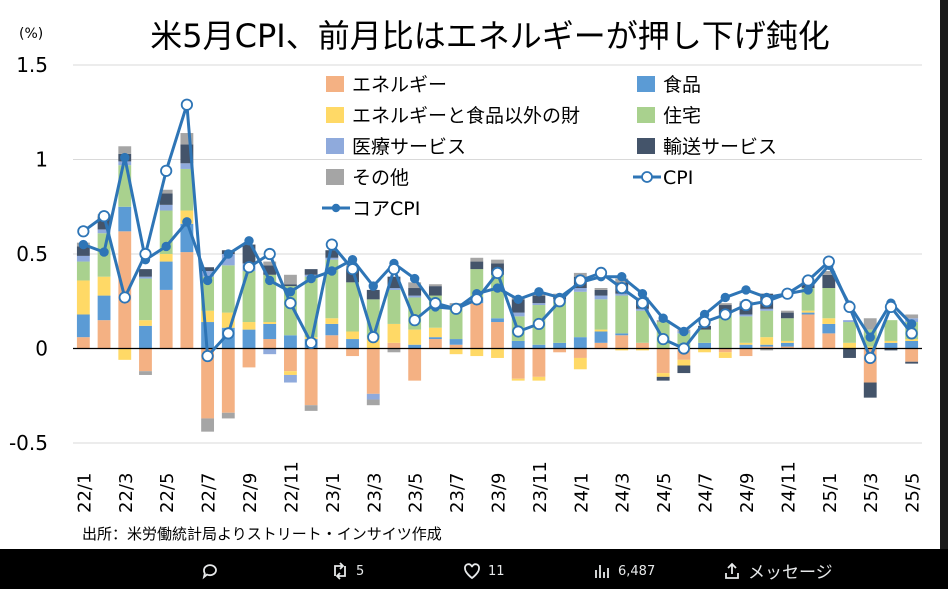 Image resolution: width=948 pixels, height=589 pixels. I want to click on x-tick-label: 25/3, so click(871, 493).